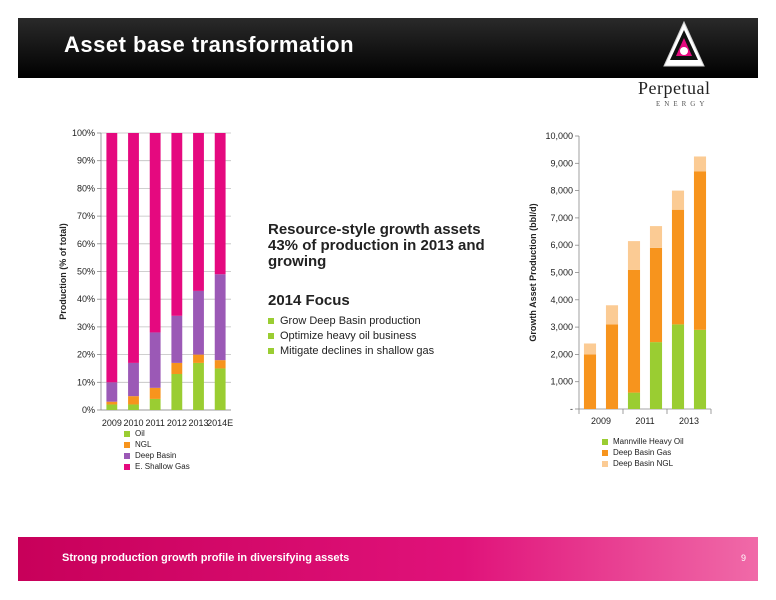 The image size is (776, 600). I want to click on perpetual-logo: Perpetual ENERGY, so click(682, 64).